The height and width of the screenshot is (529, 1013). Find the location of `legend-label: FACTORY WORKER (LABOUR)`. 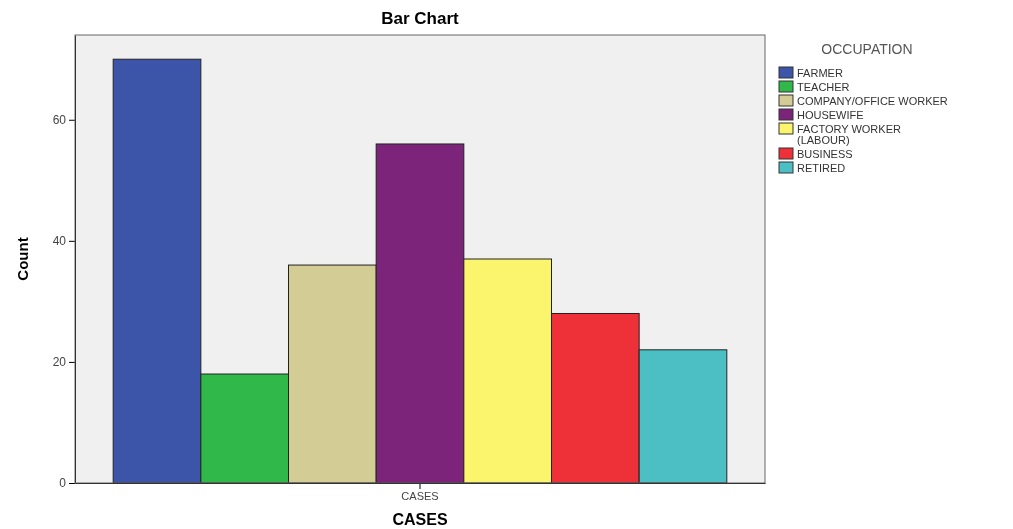

legend-label: FACTORY WORKER (LABOUR) is located at coordinates (849, 134).